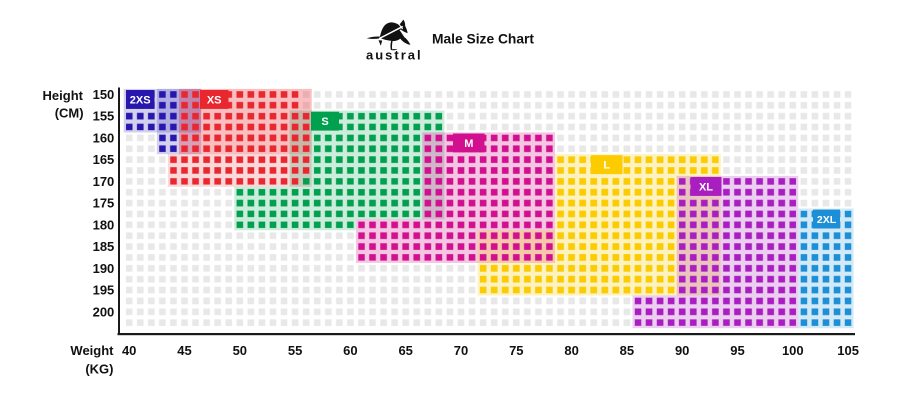  I want to click on svg-text: 195, so click(104, 290).